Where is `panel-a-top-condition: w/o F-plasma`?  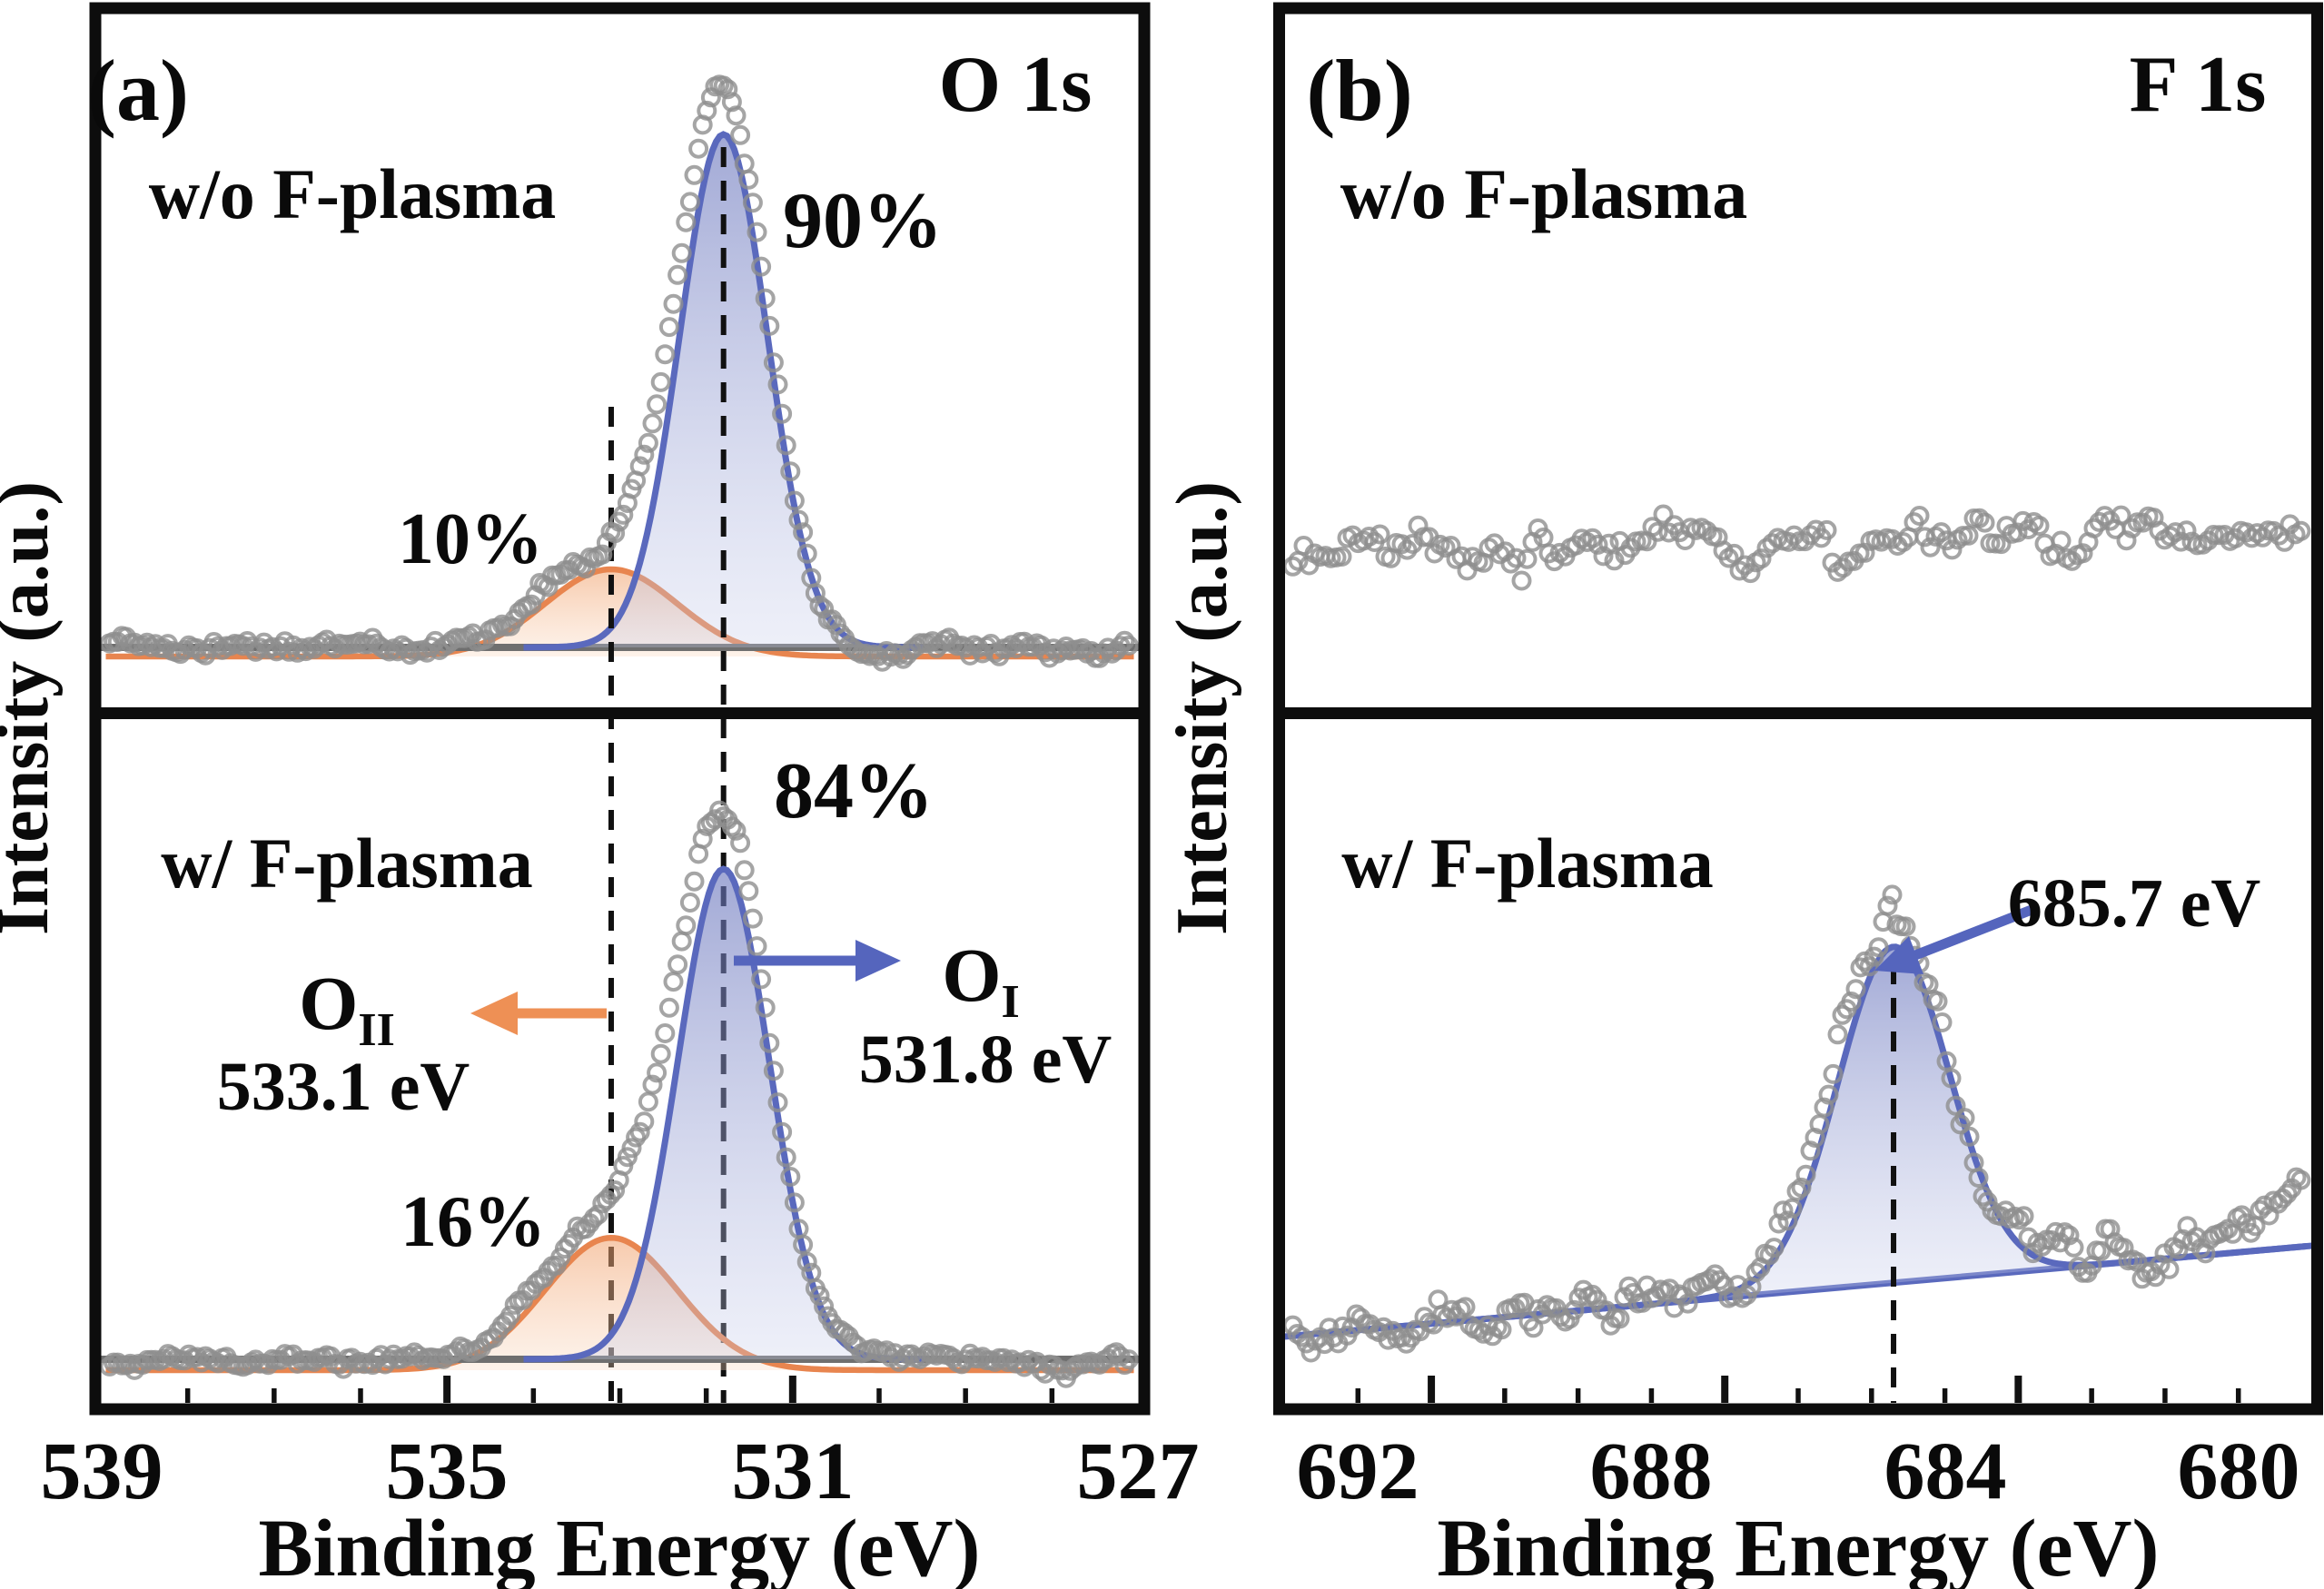 panel-a-top-condition: w/o F-plasma is located at coordinates (353, 193).